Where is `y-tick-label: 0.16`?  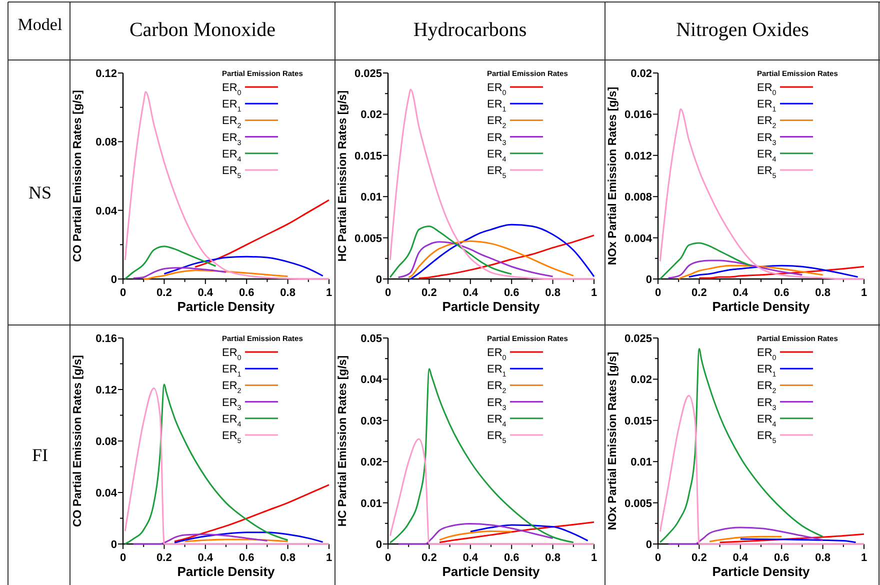 y-tick-label: 0.16 is located at coordinates (106, 339).